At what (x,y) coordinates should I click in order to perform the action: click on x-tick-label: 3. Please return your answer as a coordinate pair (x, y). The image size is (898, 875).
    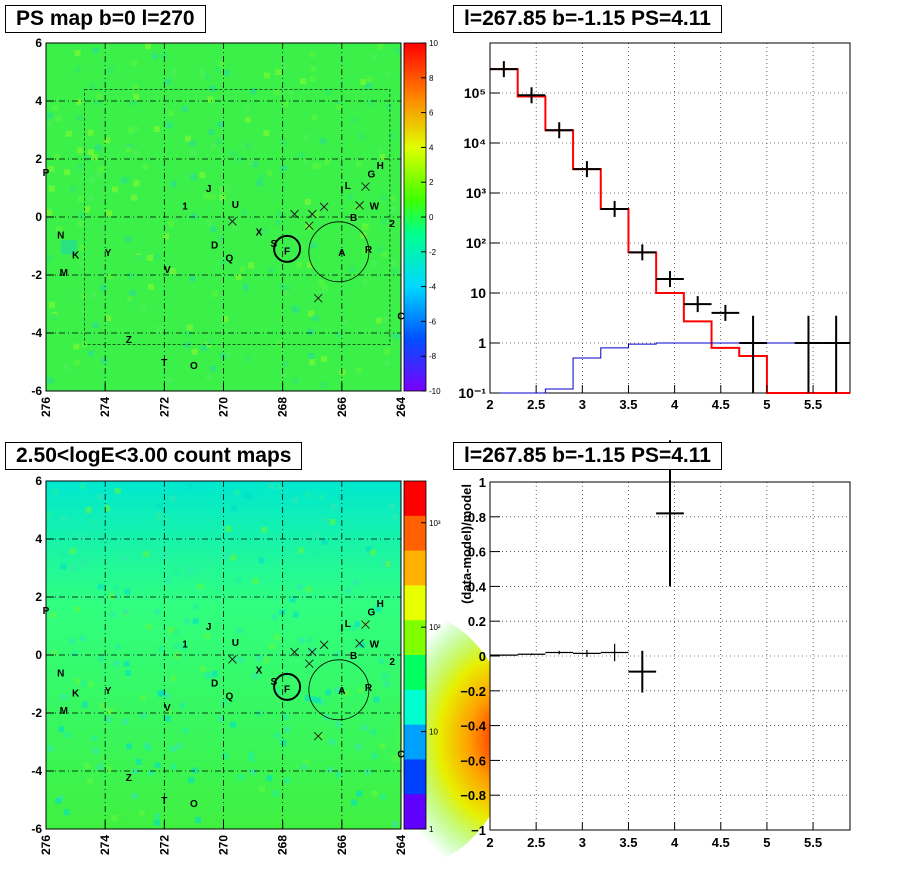
    Looking at the image, I should click on (582, 842).